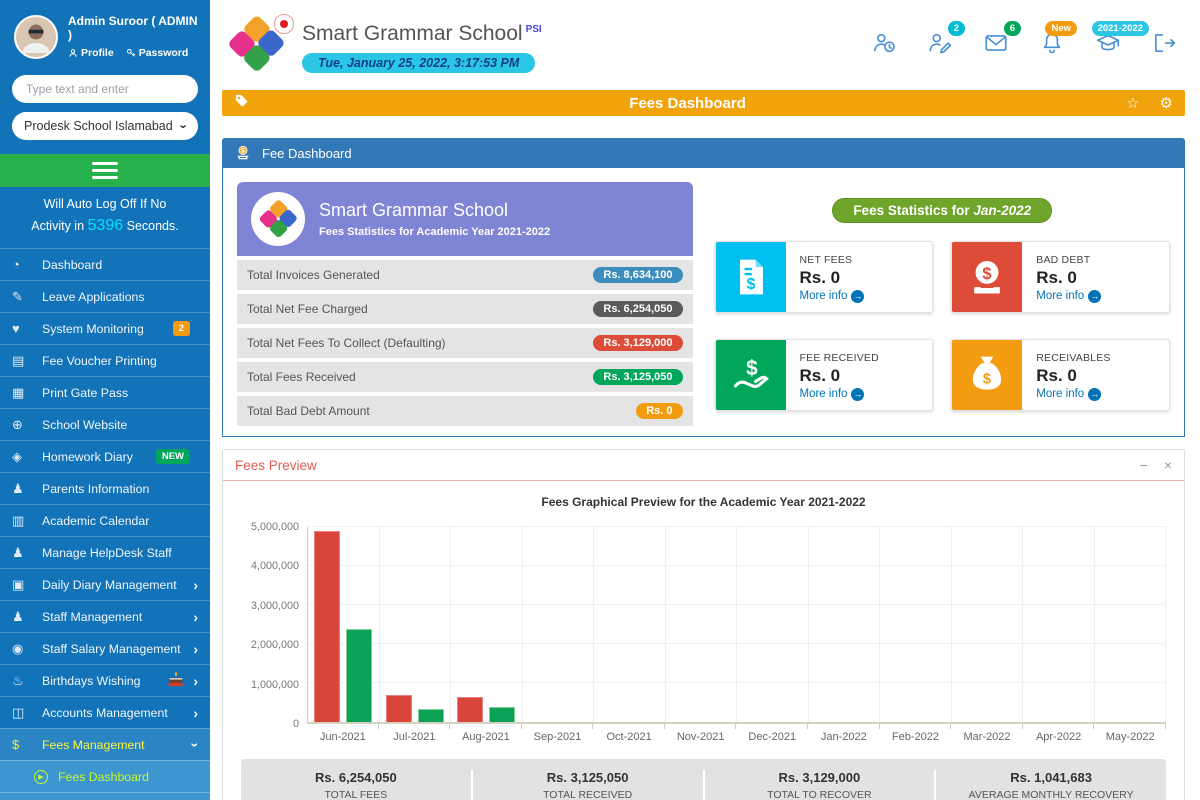  What do you see at coordinates (17, 296) in the screenshot?
I see `leave-icon: ✎` at bounding box center [17, 296].